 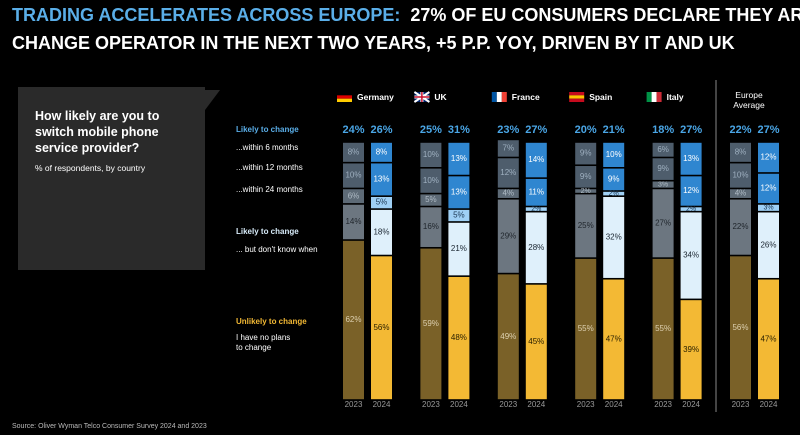 I want to click on value-label: 45%, so click(x=536, y=341).